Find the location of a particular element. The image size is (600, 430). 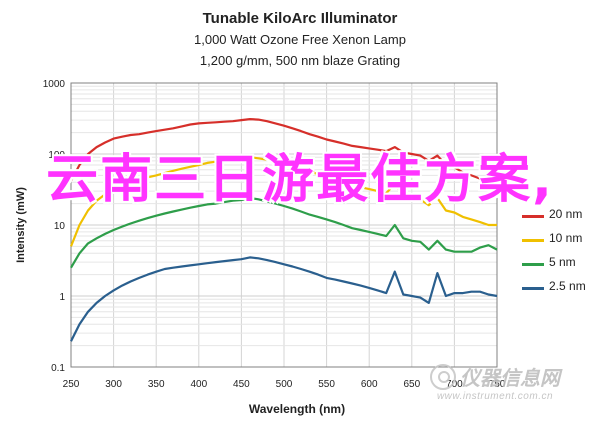

legend-swatch-5nm is located at coordinates (533, 264).